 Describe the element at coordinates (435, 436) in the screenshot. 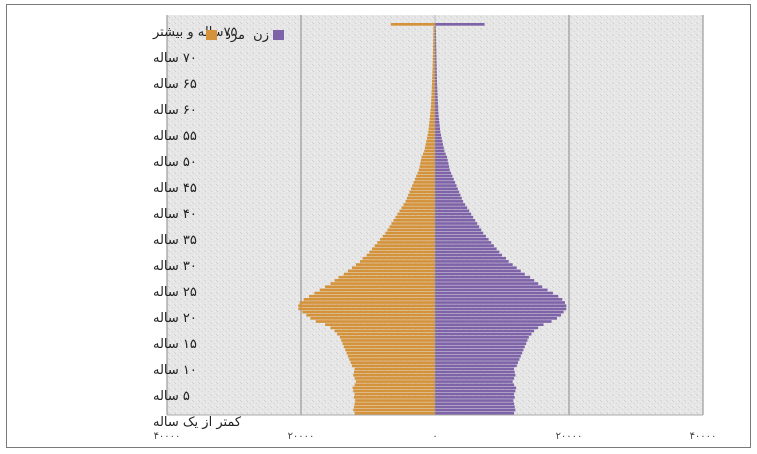

I see `x-axis-labels: ۴۰۰۰۰ ۲۰۰۰۰ ۰ ۲۰۰۰۰ ۴۰۰۰۰` at that location.